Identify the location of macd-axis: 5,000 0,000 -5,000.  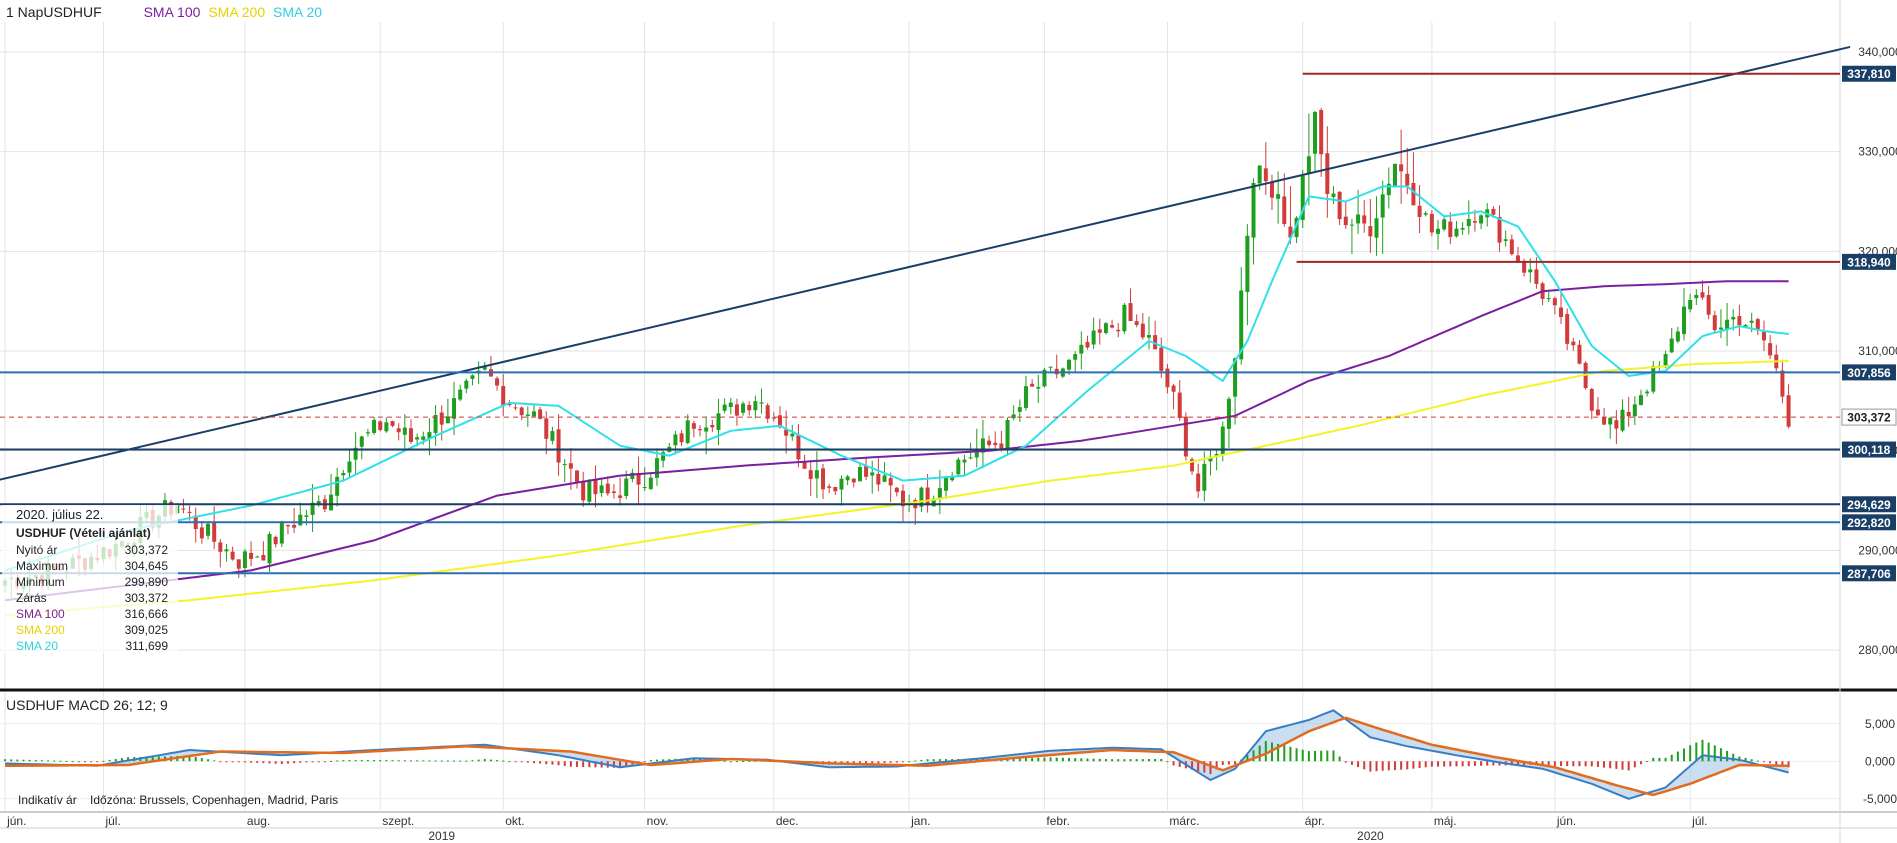
(1880, 761).